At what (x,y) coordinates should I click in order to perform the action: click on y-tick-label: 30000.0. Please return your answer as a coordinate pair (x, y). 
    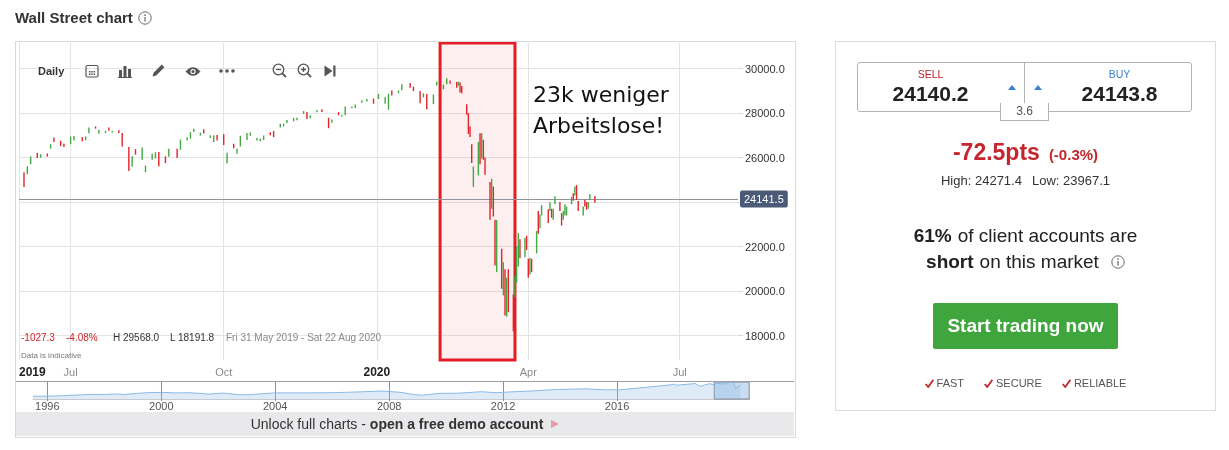
    Looking at the image, I should click on (765, 68).